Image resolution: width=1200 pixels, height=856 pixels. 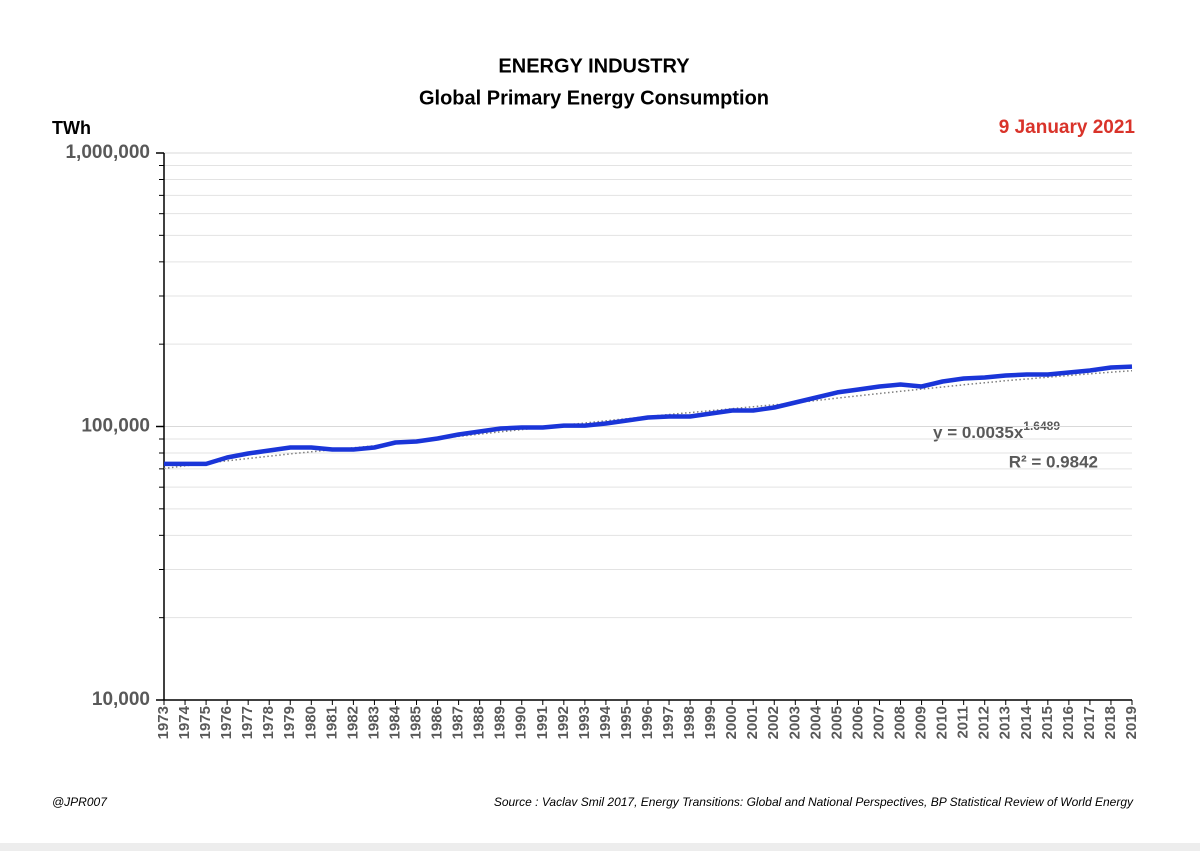 I want to click on x-tick-label: 2008, so click(x=899, y=722).